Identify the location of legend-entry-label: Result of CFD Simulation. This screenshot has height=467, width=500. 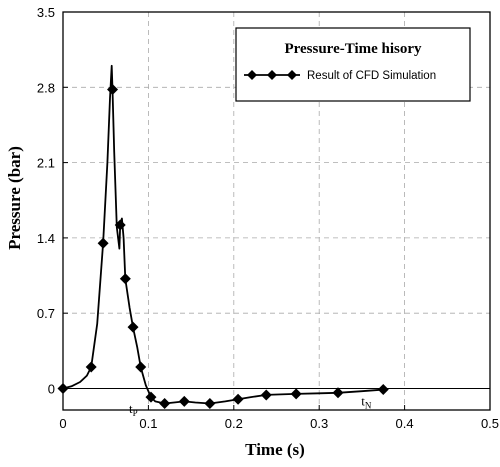
(371, 76).